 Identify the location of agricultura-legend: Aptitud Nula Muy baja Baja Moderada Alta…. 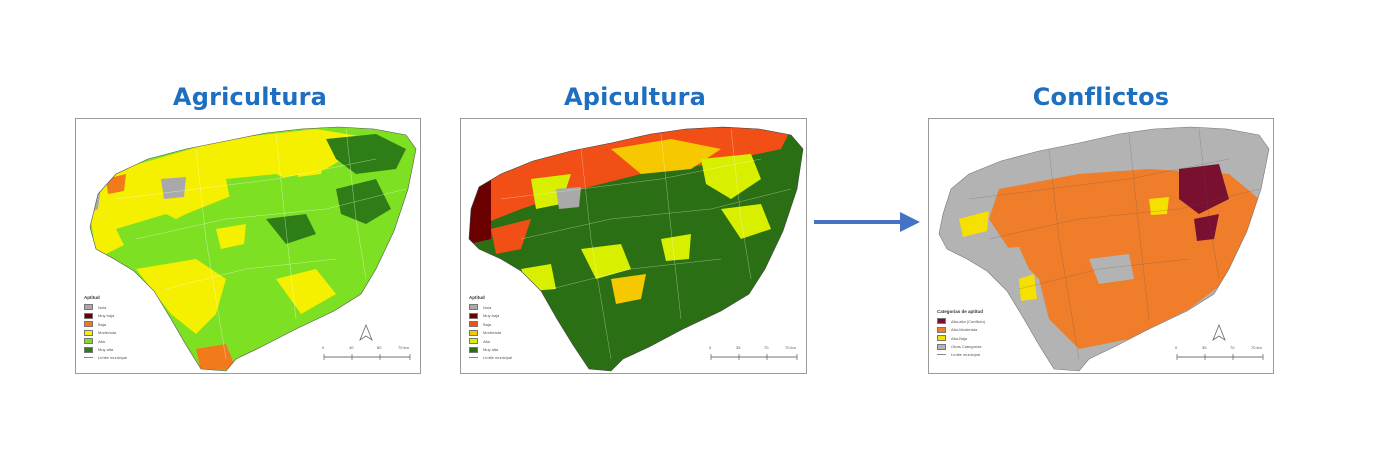
(105, 328).